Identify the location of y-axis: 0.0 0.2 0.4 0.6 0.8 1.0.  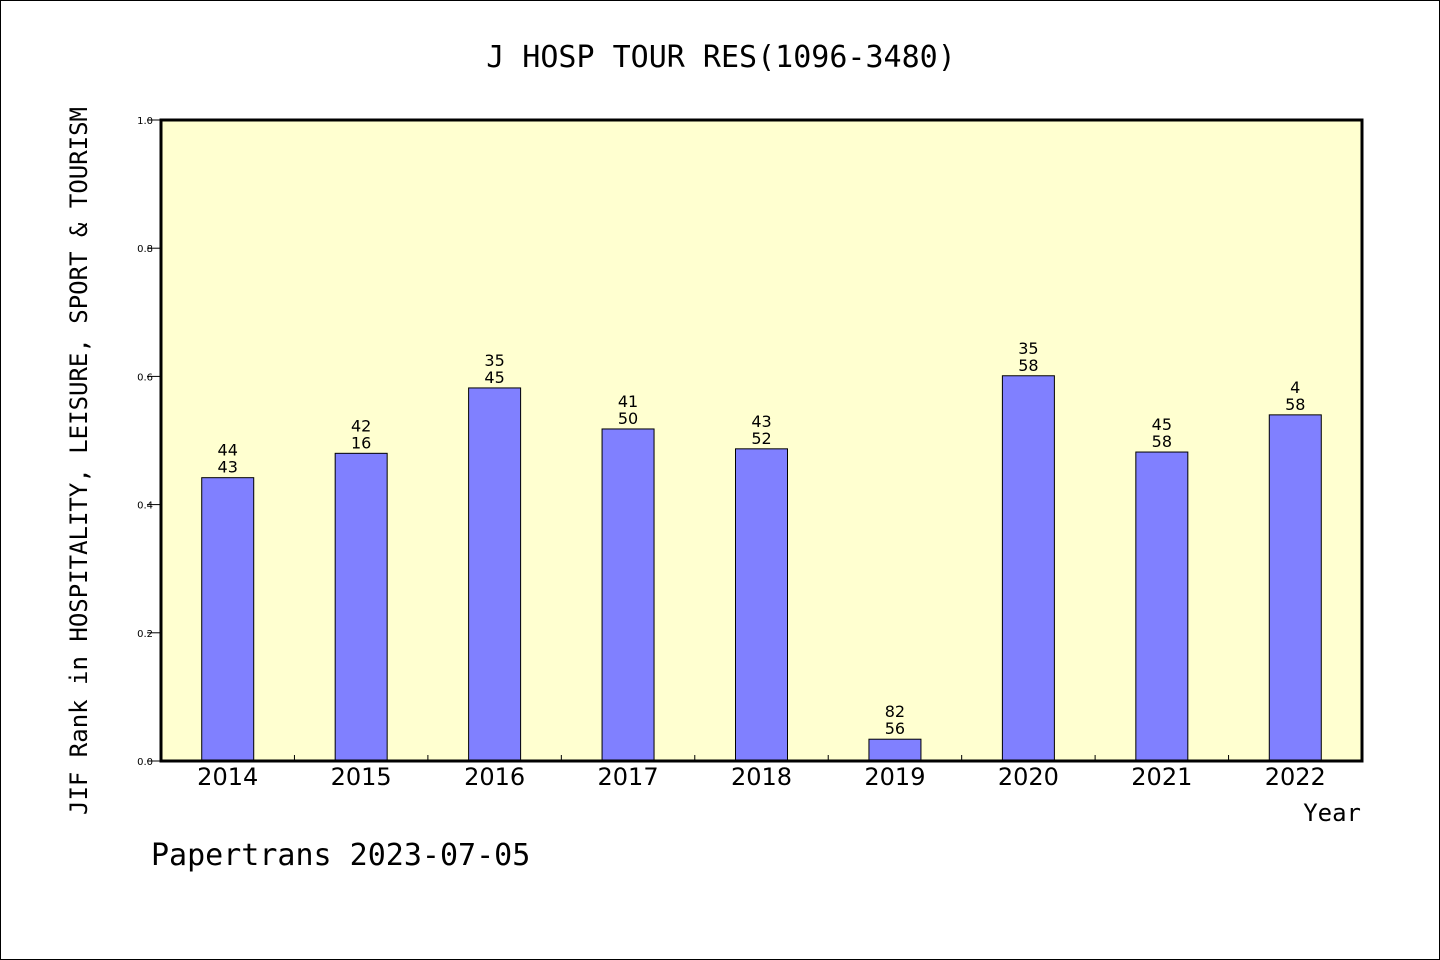
(149, 442).